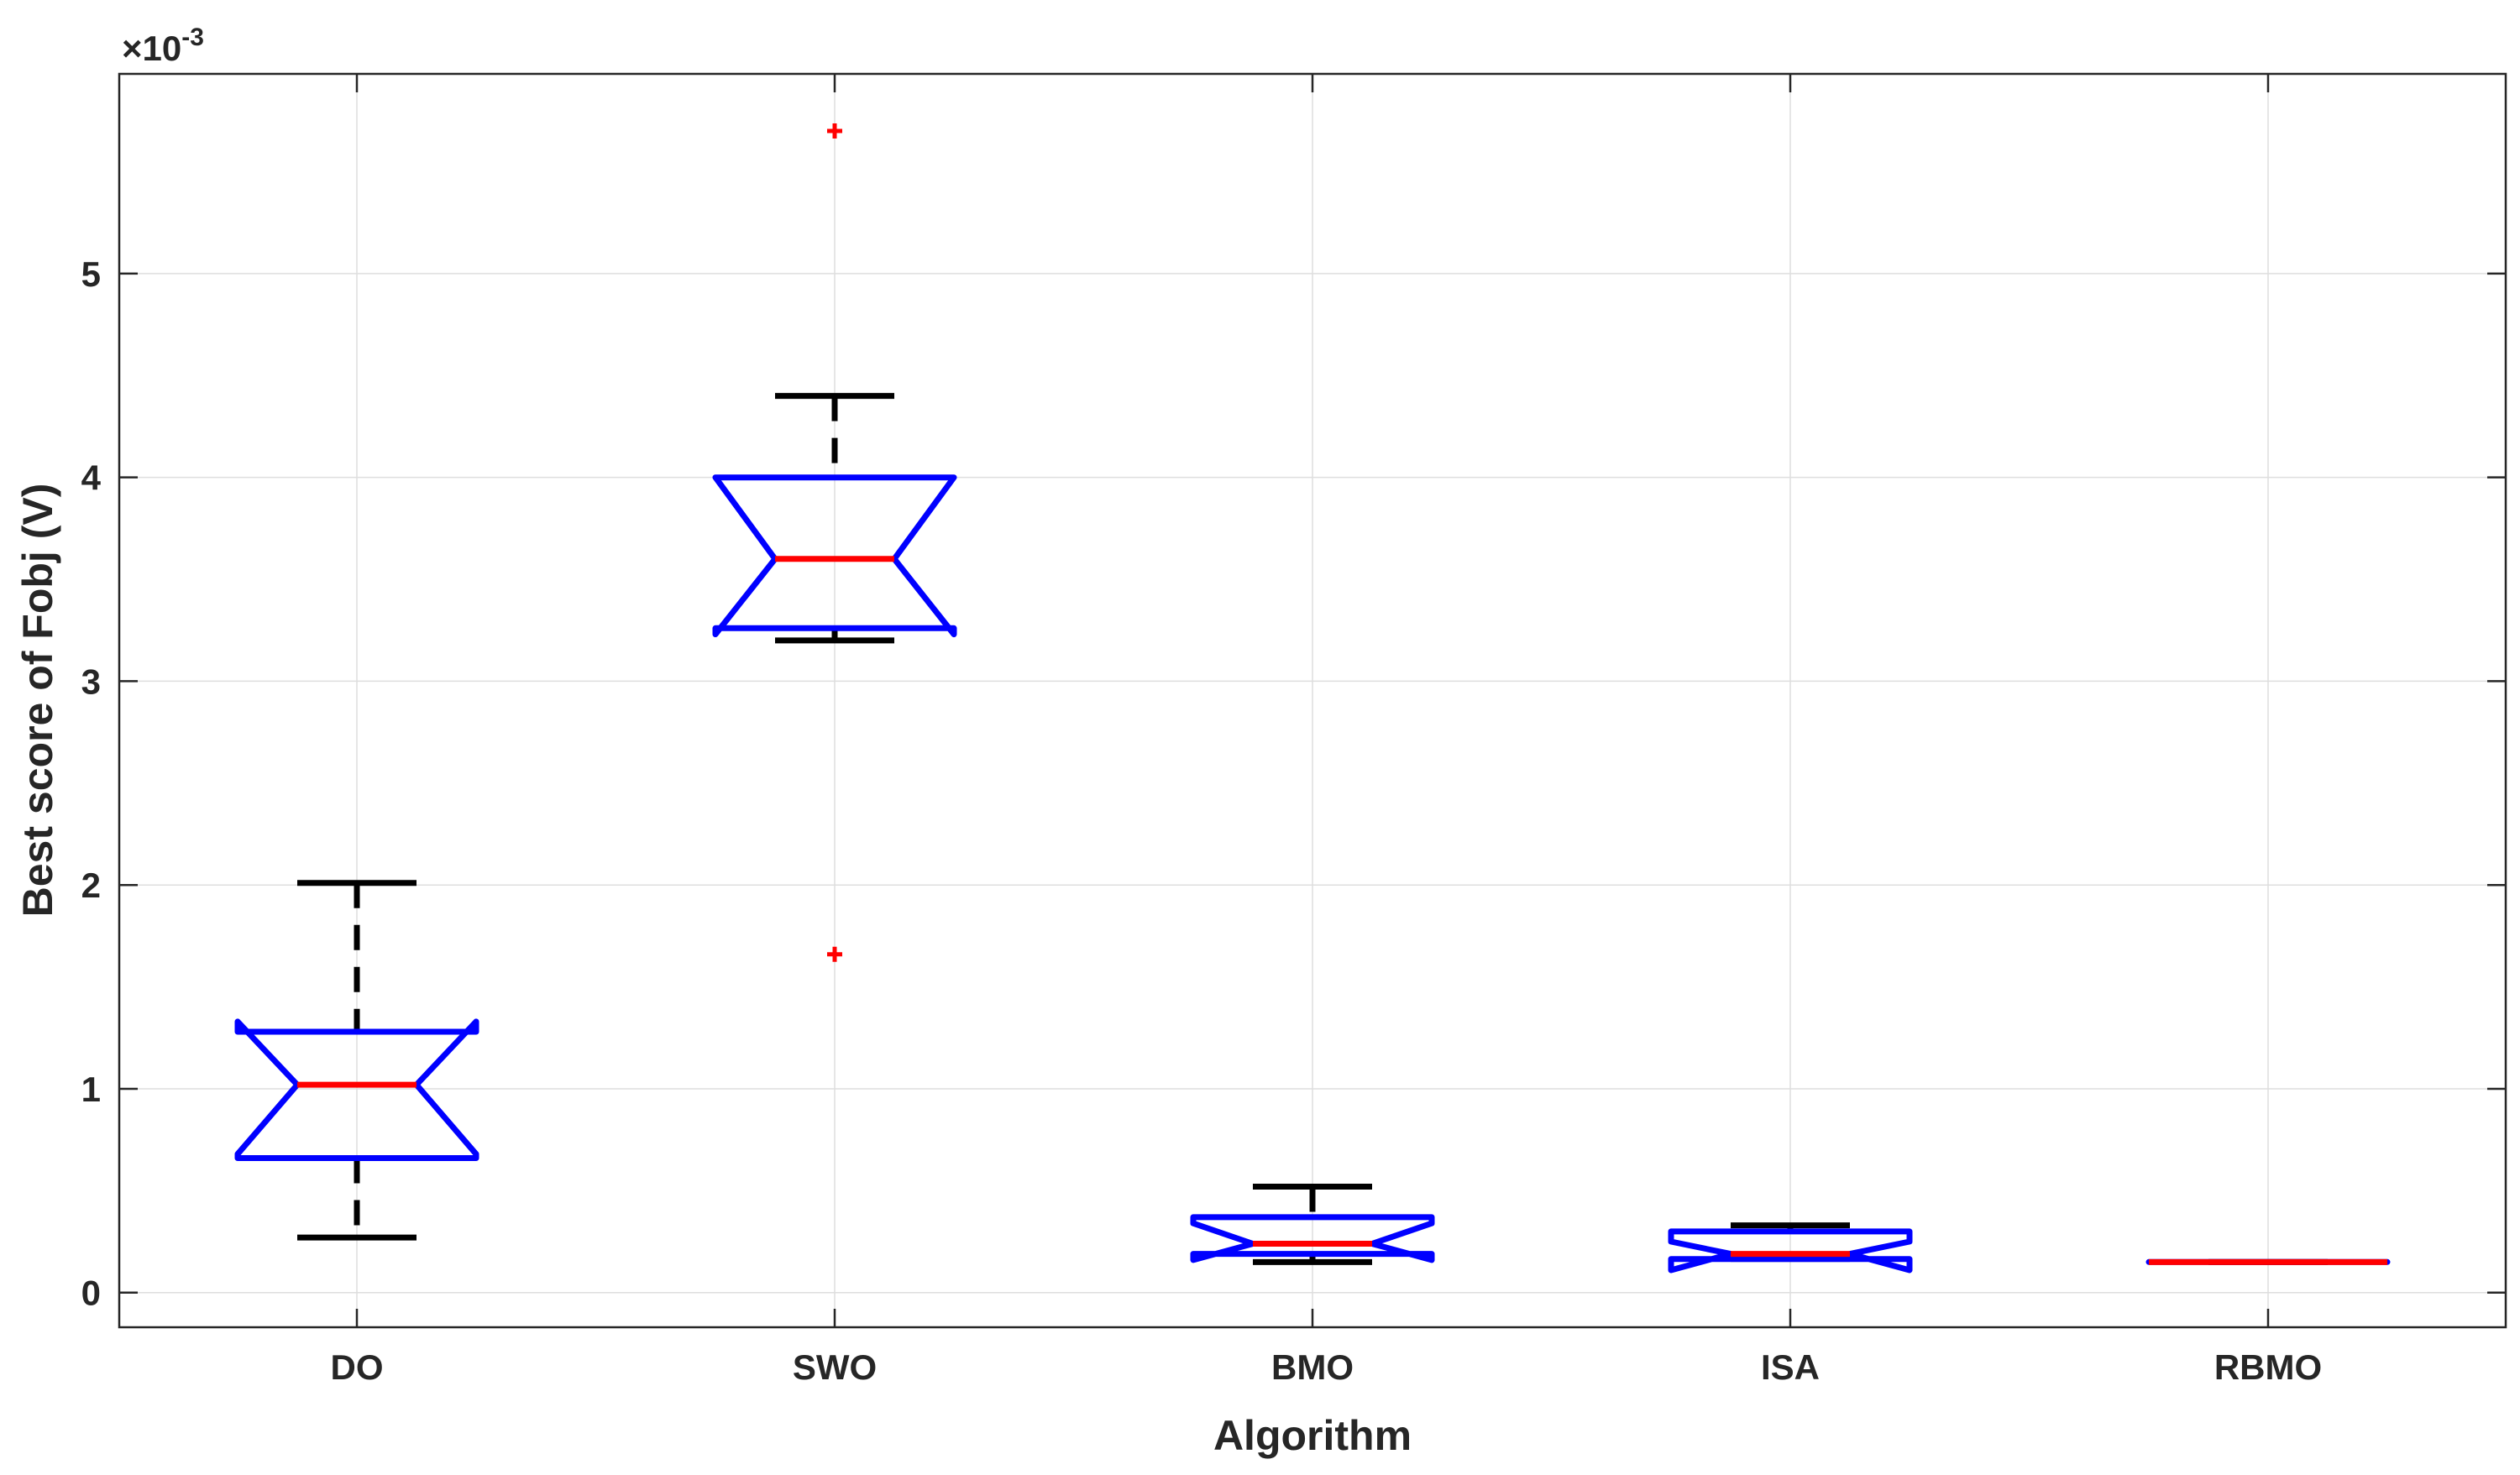 Image resolution: width=2520 pixels, height=1475 pixels. What do you see at coordinates (2268, 1367) in the screenshot?
I see `x-tick-label: RBMO` at bounding box center [2268, 1367].